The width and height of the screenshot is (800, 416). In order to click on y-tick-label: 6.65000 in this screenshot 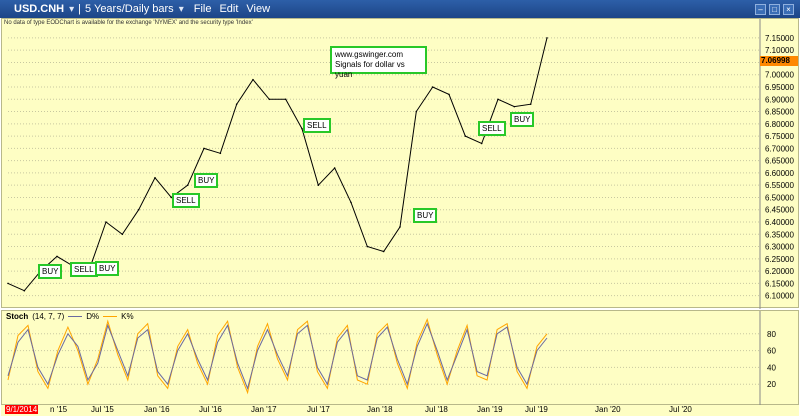, I will do `click(779, 161)`.